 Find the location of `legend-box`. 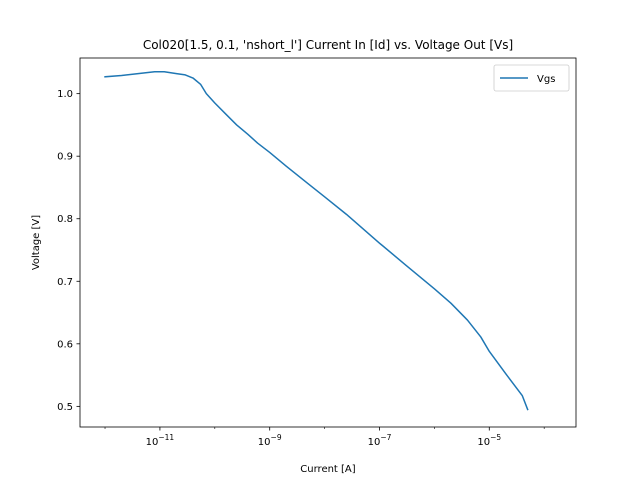

legend-box is located at coordinates (531, 78).